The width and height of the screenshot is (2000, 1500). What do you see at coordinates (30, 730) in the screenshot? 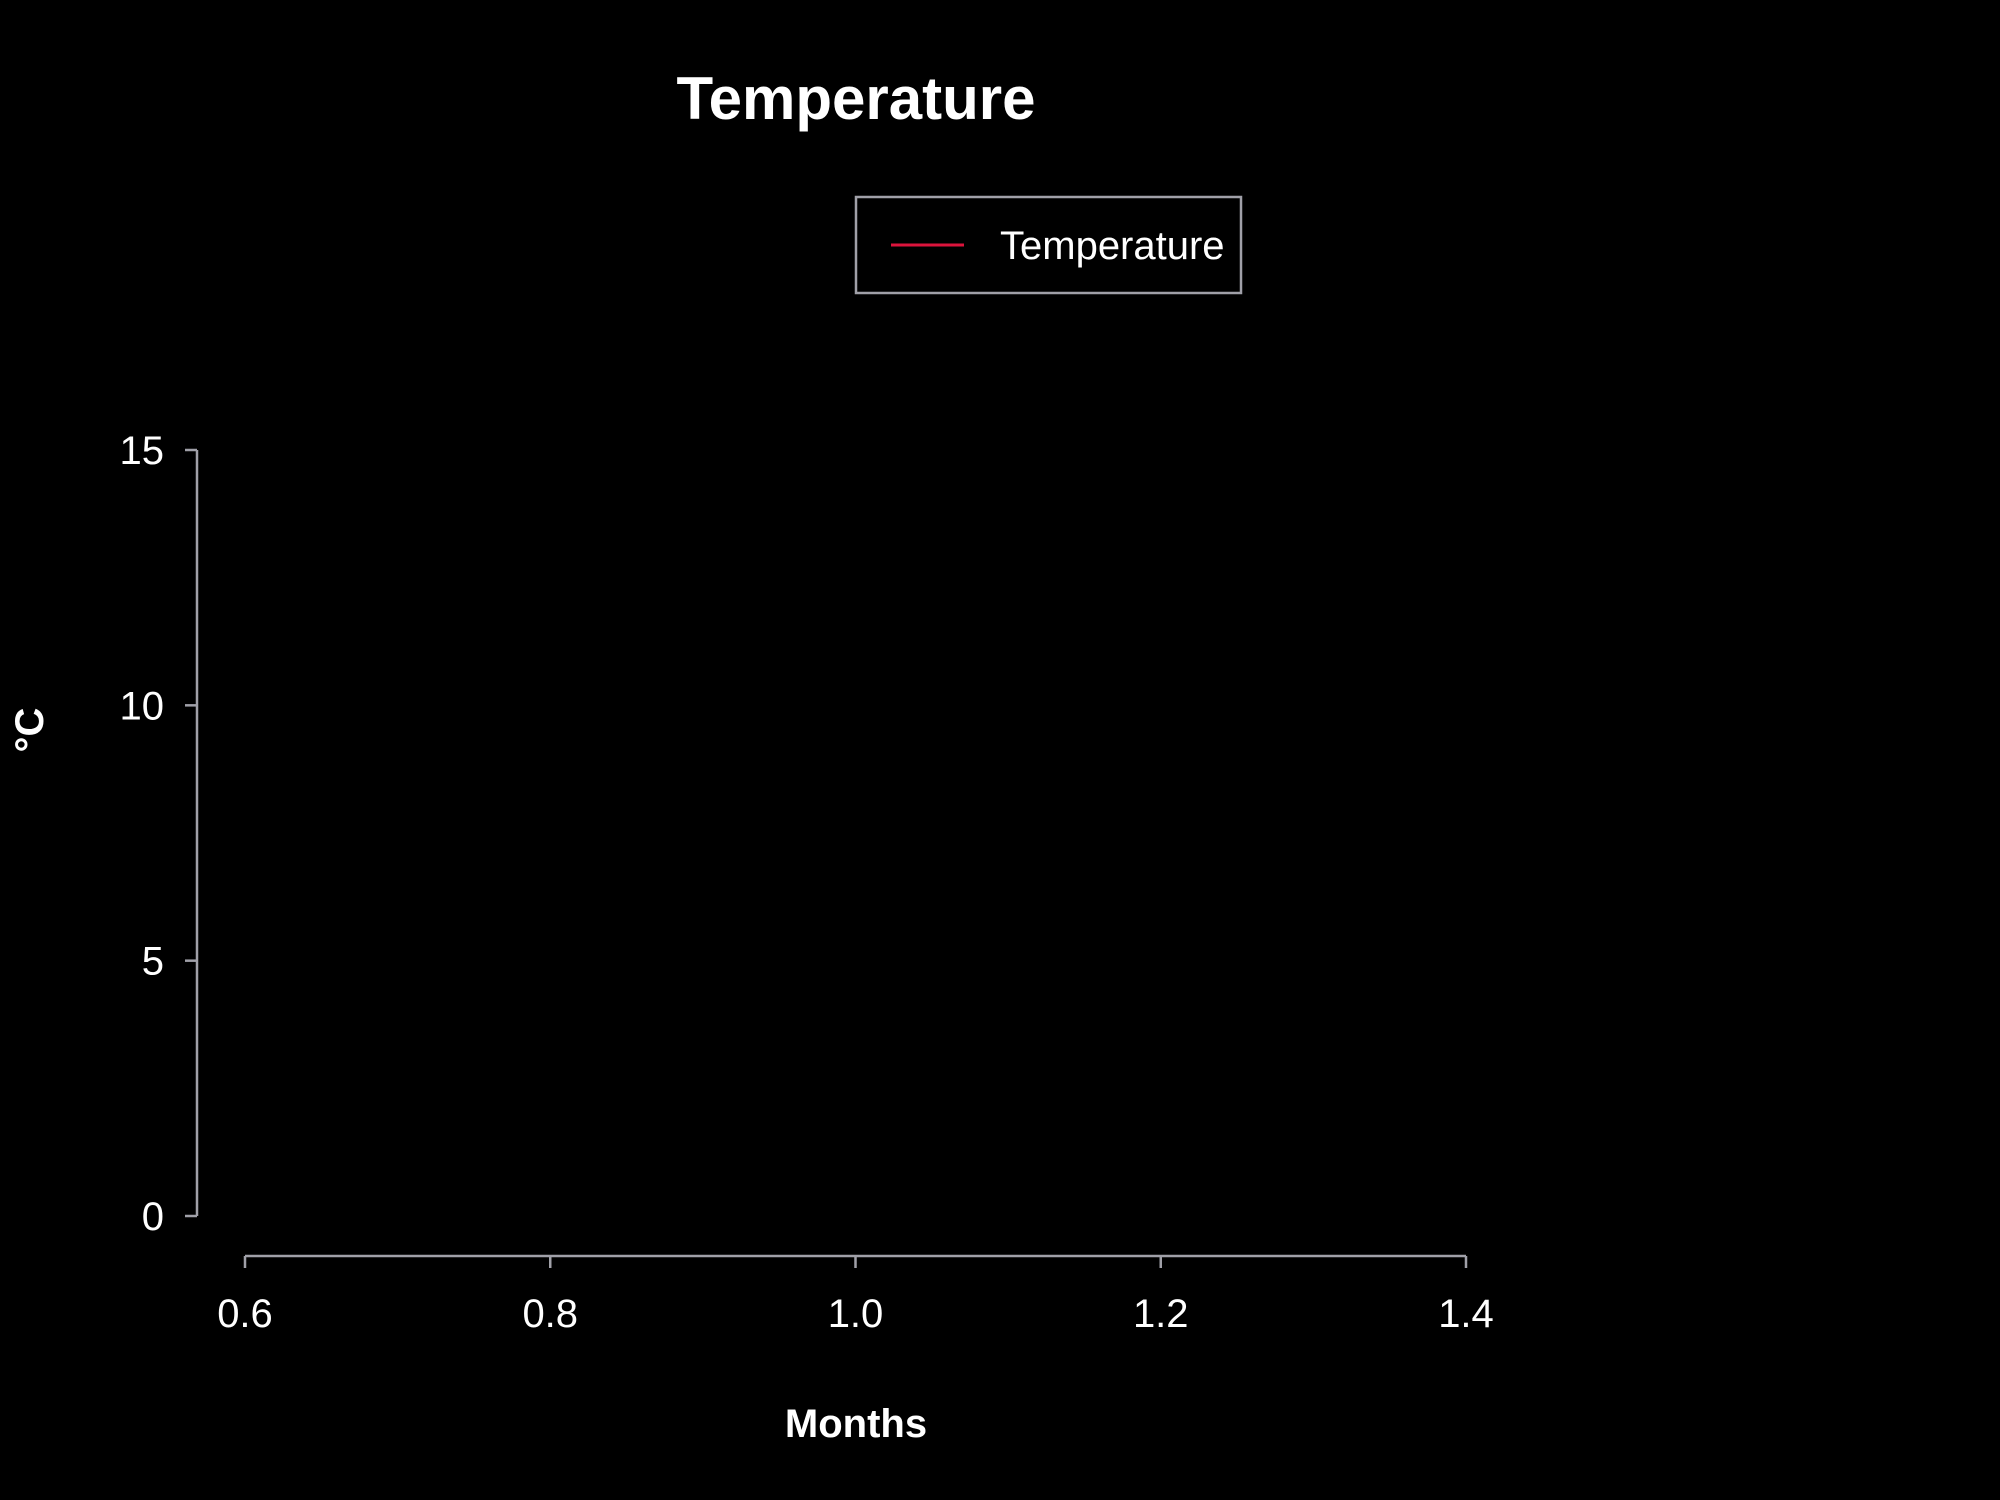
I see `y-axis-label: °C` at bounding box center [30, 730].